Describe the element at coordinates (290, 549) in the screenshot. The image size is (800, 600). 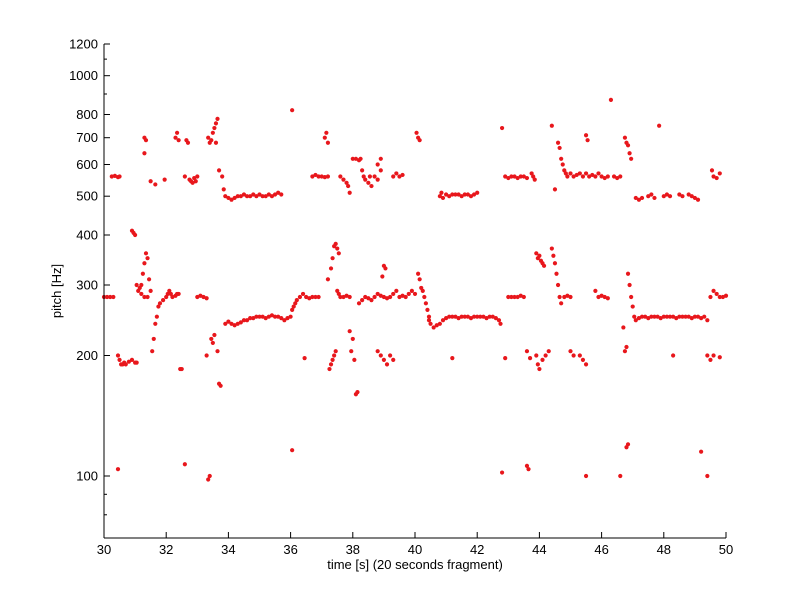
I see `x-tick-label: 36` at that location.